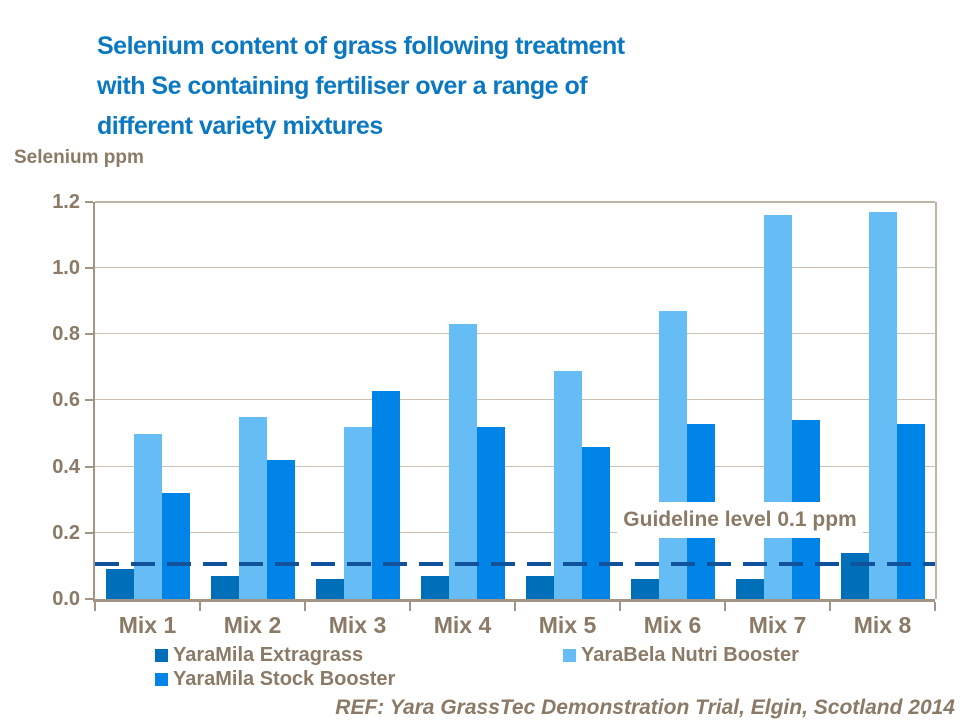 This screenshot has height=720, width=960. I want to click on x-category-label-mix7: Mix 7, so click(777, 625).